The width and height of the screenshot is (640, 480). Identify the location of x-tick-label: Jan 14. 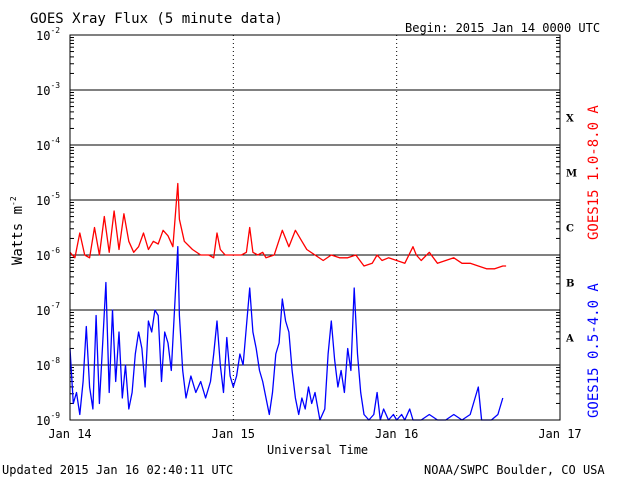
(69, 434).